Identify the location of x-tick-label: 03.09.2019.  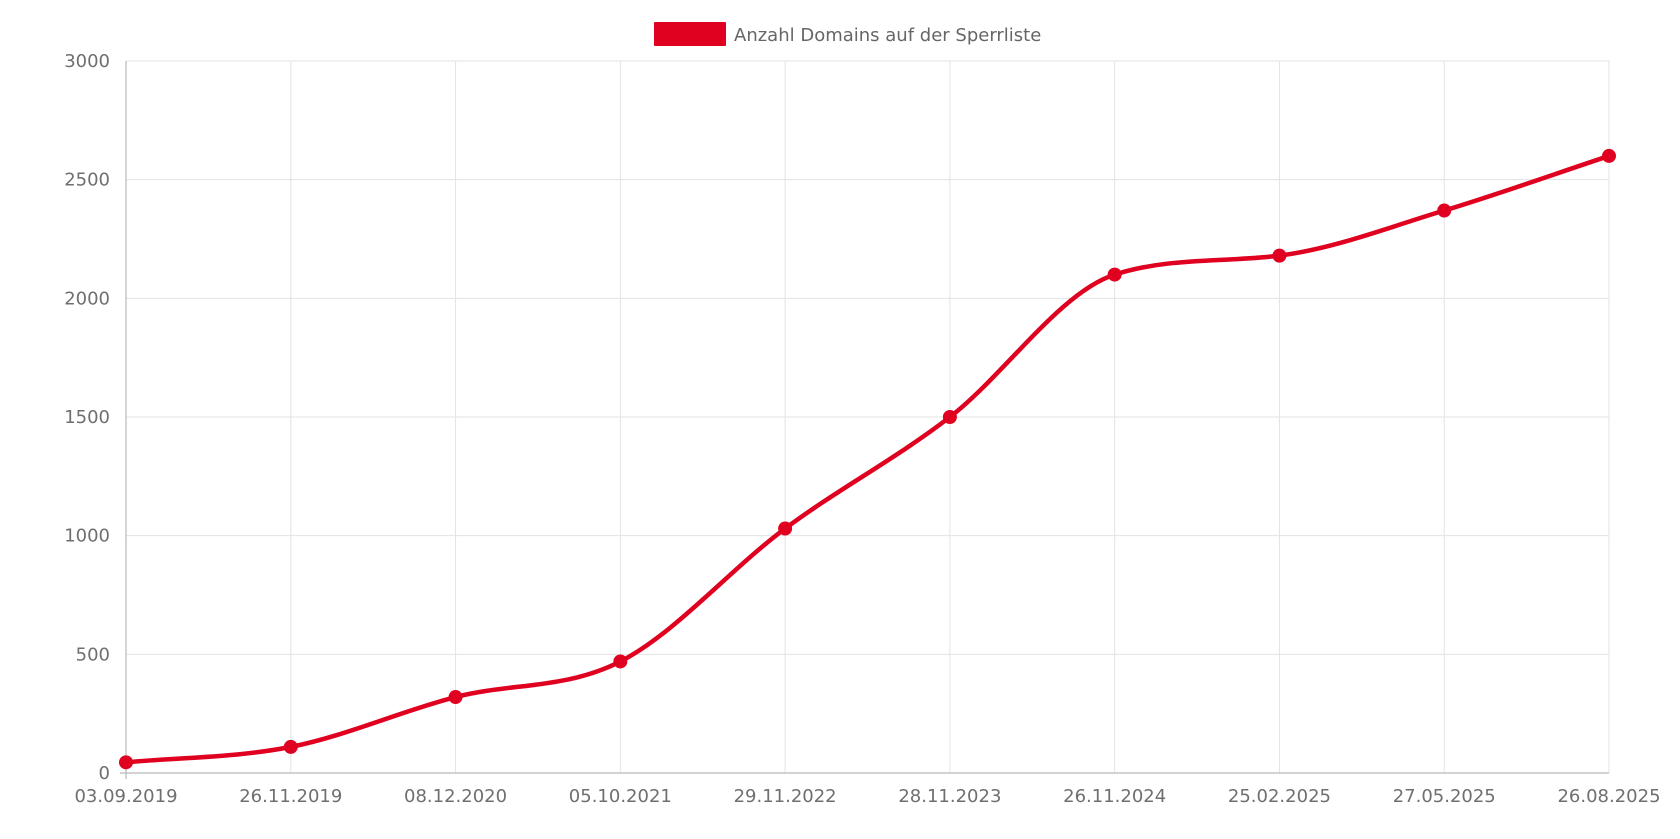
(125, 796).